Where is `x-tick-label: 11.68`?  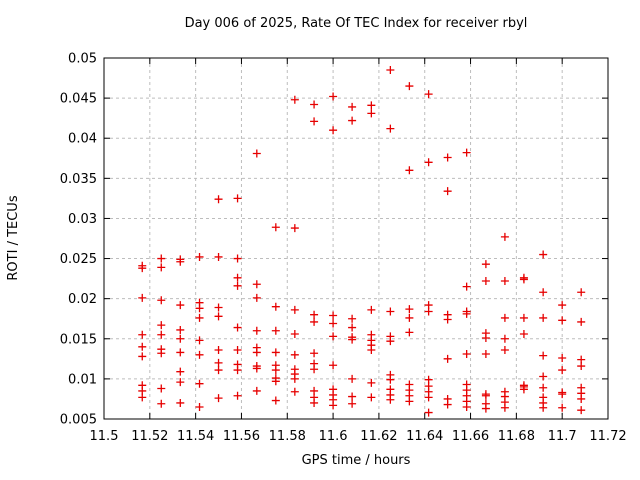 x-tick-label: 11.68 is located at coordinates (516, 436).